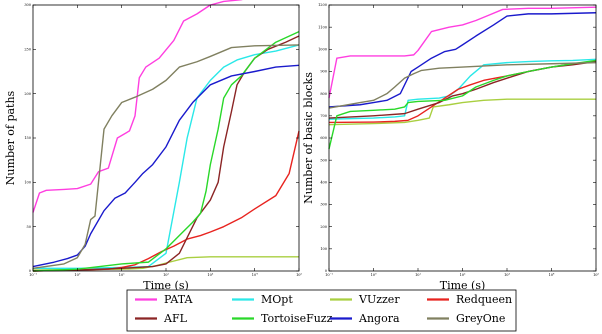 The image size is (602, 334). I want to click on y-axis-title: Number of paths, so click(10, 137).